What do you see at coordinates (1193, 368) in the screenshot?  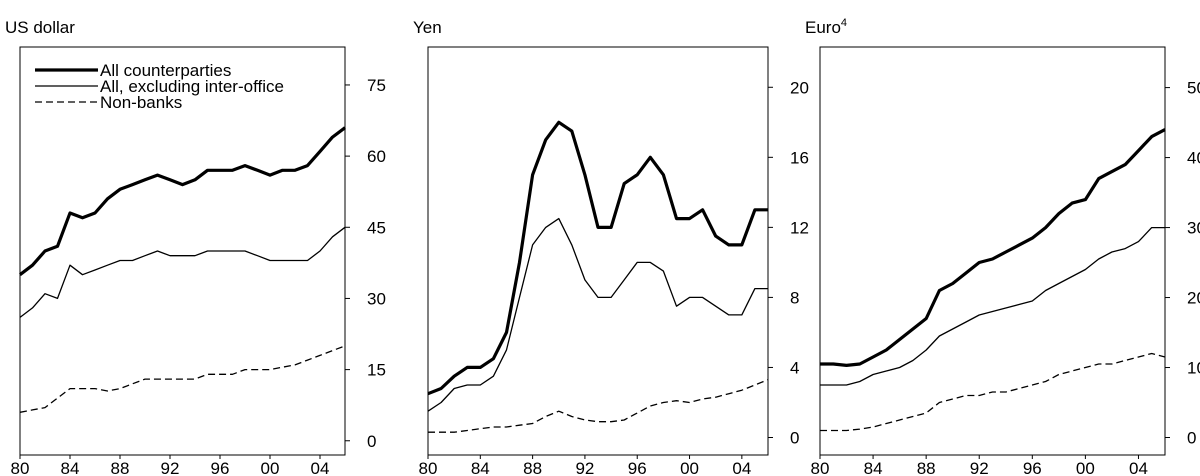 I see `y-tick-label: 10` at bounding box center [1193, 368].